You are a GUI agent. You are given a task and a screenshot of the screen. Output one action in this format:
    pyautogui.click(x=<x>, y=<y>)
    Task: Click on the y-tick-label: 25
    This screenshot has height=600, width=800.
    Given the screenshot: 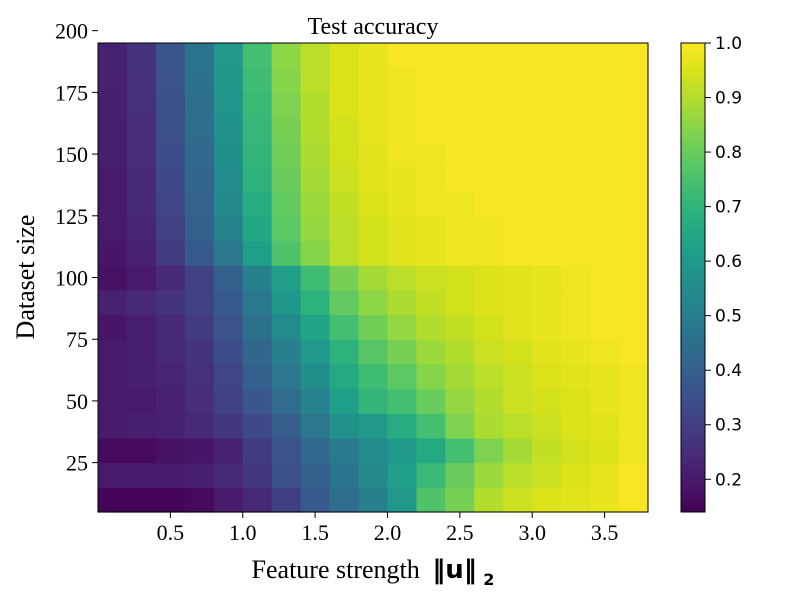 What is the action you would take?
    pyautogui.click(x=77, y=463)
    